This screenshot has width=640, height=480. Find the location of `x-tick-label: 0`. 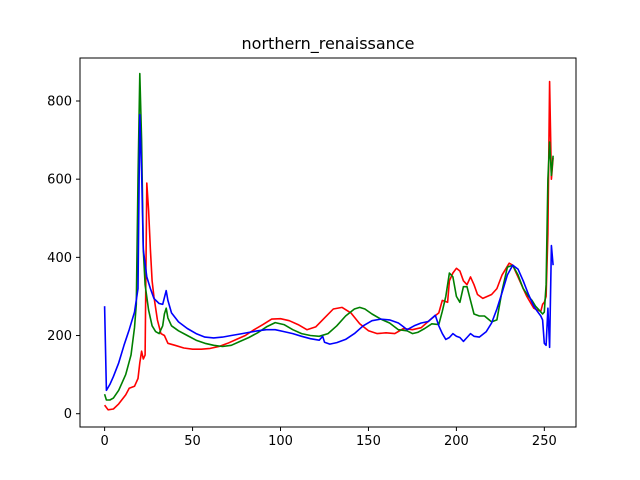

x-tick-label: 0 is located at coordinates (104, 441).